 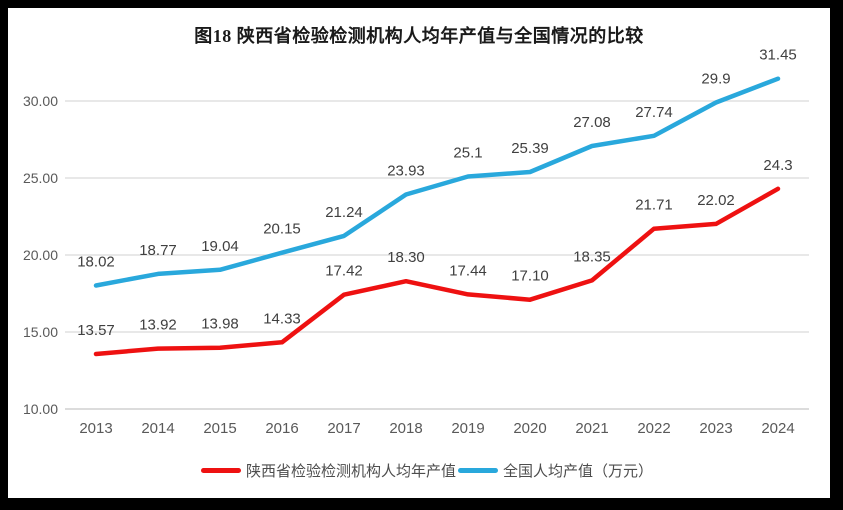 What do you see at coordinates (40, 178) in the screenshot?
I see `y-tick-label: 25.00` at bounding box center [40, 178].